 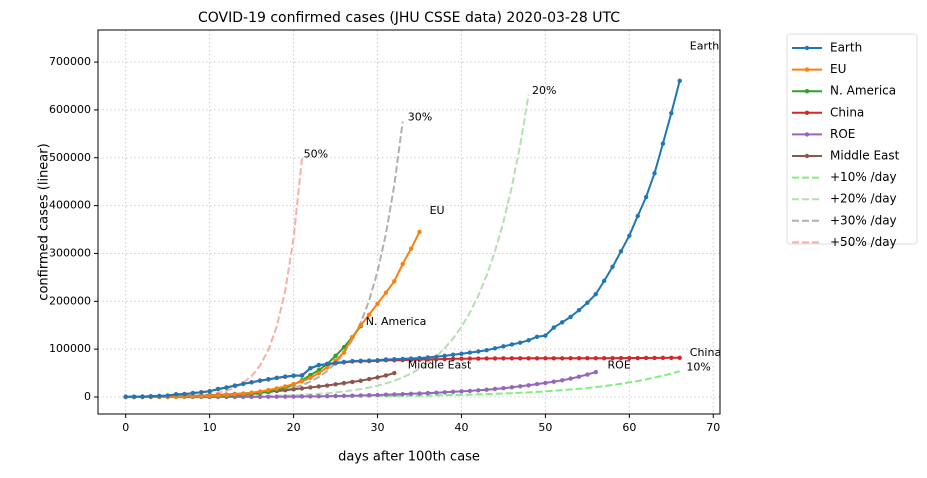 What do you see at coordinates (70, 348) in the screenshot?
I see `y-tick-label: 100000` at bounding box center [70, 348].